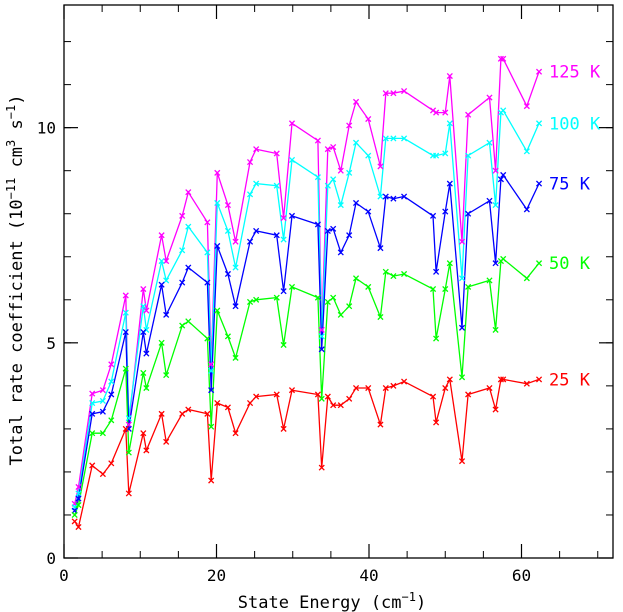 Image resolution: width=623 pixels, height=612 pixels. I want to click on x-tick-label: 20, so click(216, 575).